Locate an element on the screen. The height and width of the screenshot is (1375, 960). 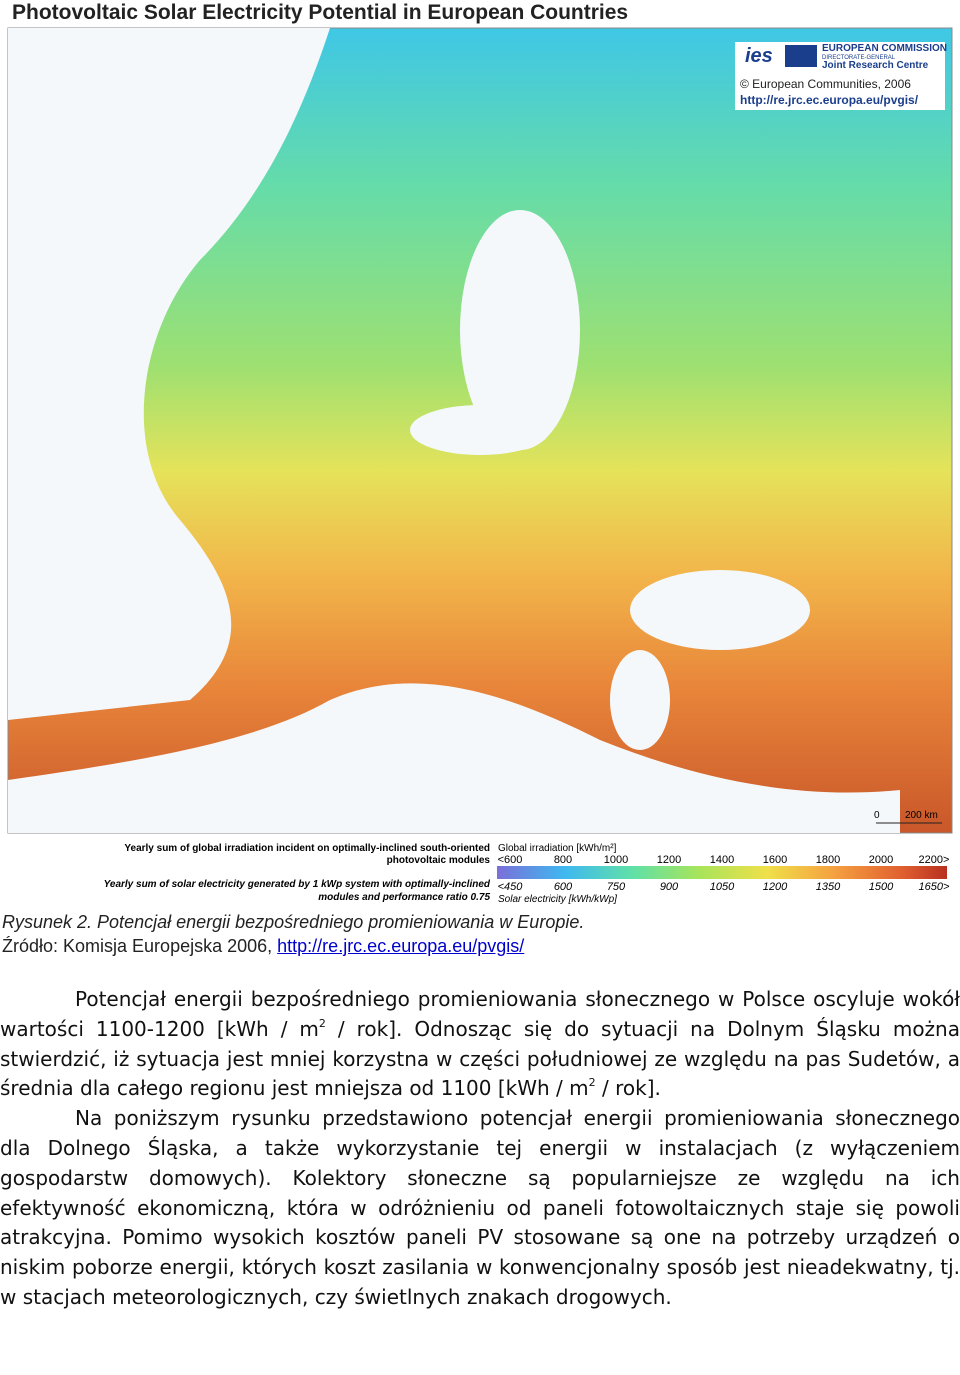
text-run: / rok]. is located at coordinates (628, 1088).